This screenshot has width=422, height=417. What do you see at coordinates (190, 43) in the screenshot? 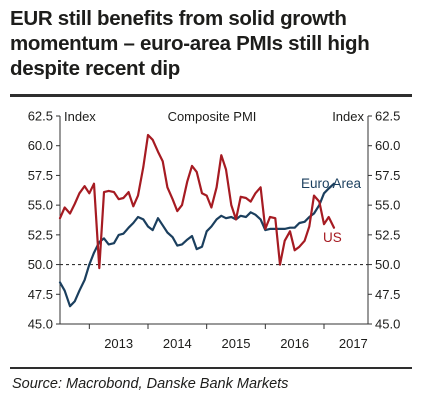
I see `title-line-2: momentum – euro-area PMIs still high` at bounding box center [190, 43].